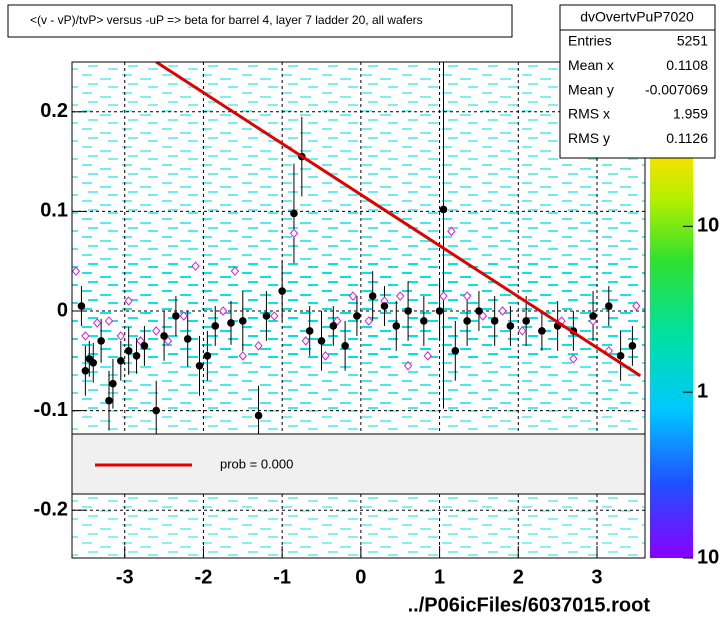 The width and height of the screenshot is (720, 620). I want to click on x-tick-label: 2, so click(518, 577).